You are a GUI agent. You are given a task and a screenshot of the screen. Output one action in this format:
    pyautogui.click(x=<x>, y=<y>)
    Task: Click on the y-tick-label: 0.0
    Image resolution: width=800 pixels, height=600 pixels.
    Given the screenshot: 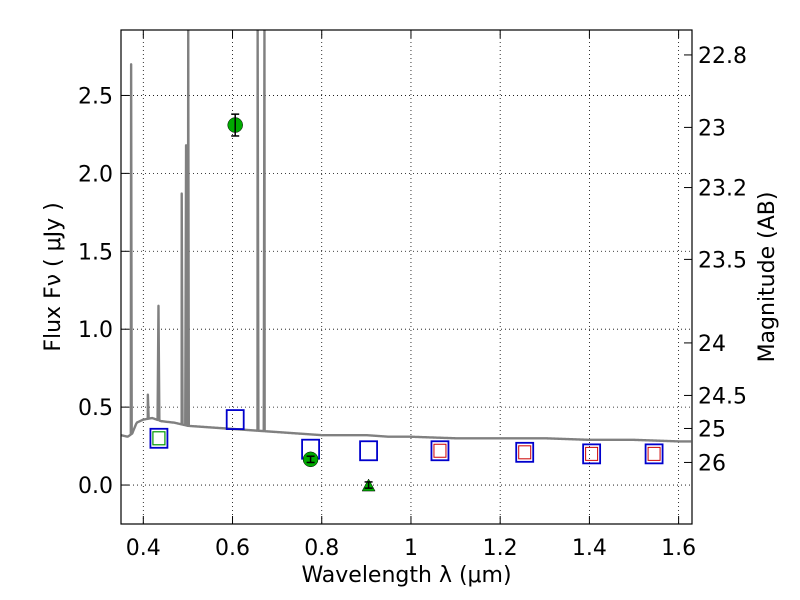 What is the action you would take?
    pyautogui.click(x=95, y=486)
    